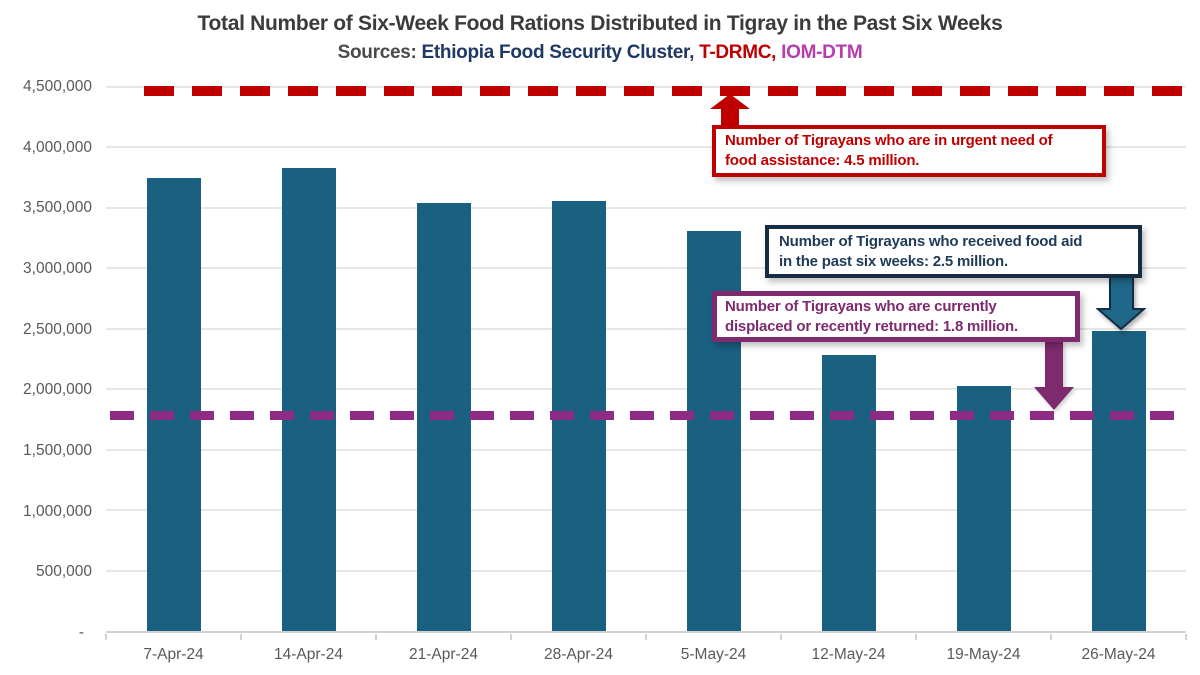 The image size is (1200, 675). I want to click on y-tick-label: 2,000,000, so click(57, 390).